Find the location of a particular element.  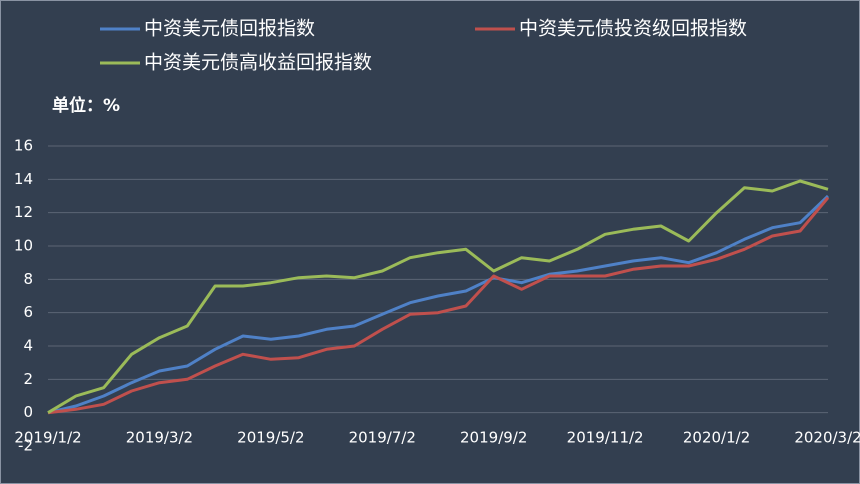

x-tick-label: 2020/3/2 is located at coordinates (827, 438).